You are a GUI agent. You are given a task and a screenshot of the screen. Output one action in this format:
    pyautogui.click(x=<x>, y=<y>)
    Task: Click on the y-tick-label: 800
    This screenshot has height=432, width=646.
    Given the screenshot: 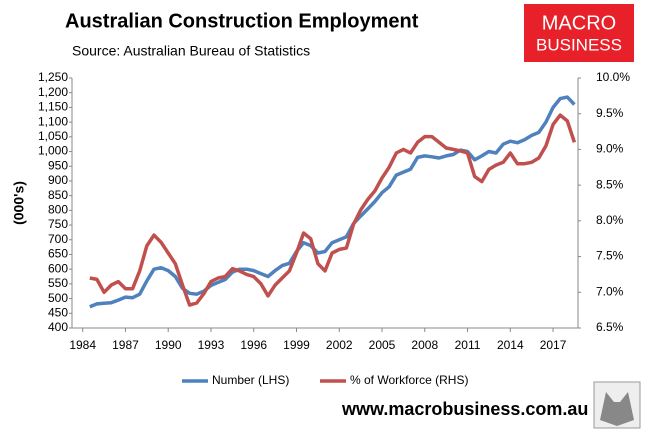 What is the action you would take?
    pyautogui.click(x=58, y=210)
    